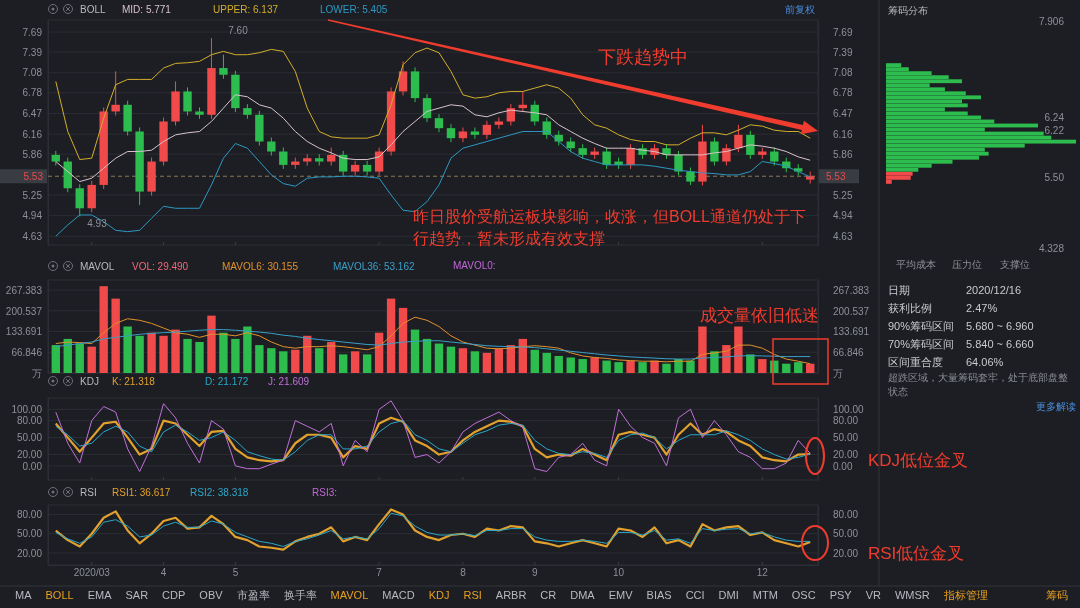 This screenshot has width=1080, height=608. I want to click on text: 2.47%, so click(982, 308).